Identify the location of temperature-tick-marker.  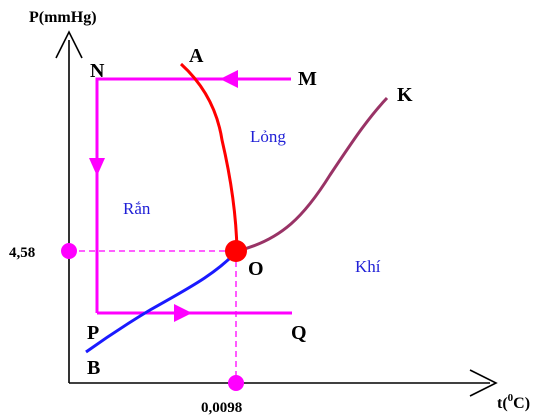
(236, 383).